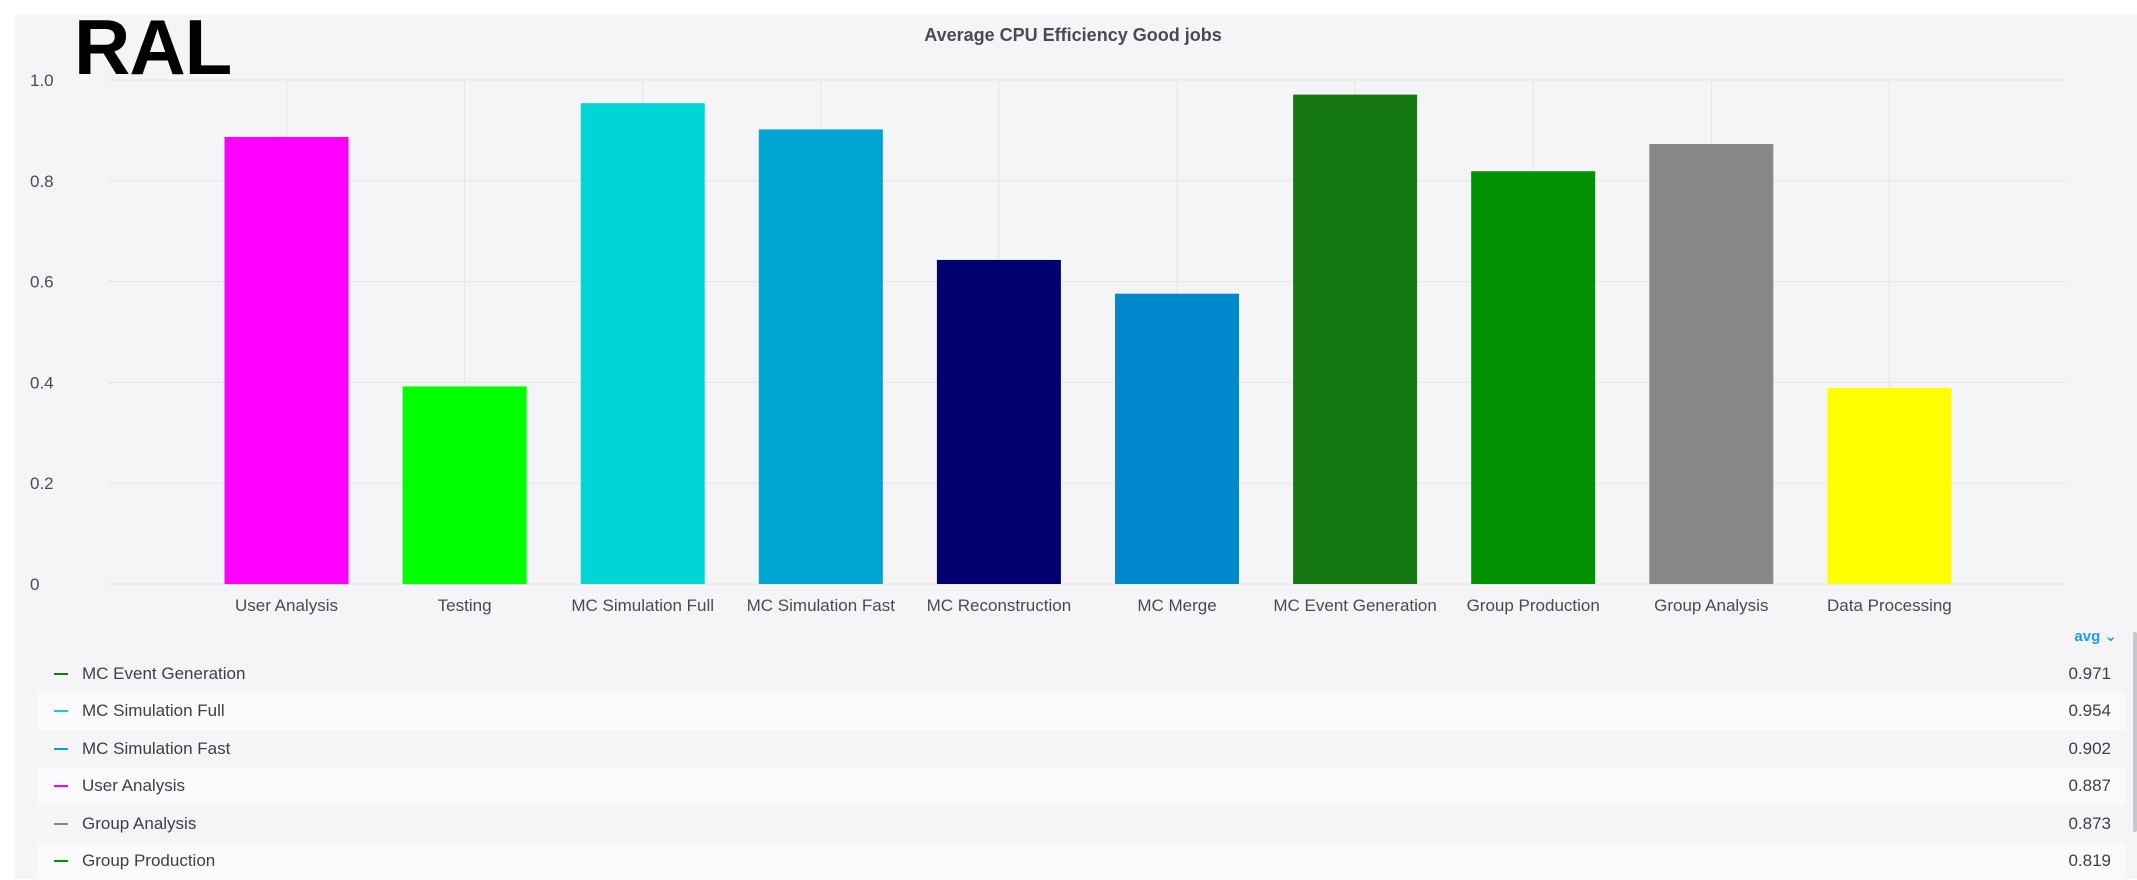  Describe the element at coordinates (1072, 35) in the screenshot. I see `chart-title: Average CPU Efficiency Good jobs` at that location.